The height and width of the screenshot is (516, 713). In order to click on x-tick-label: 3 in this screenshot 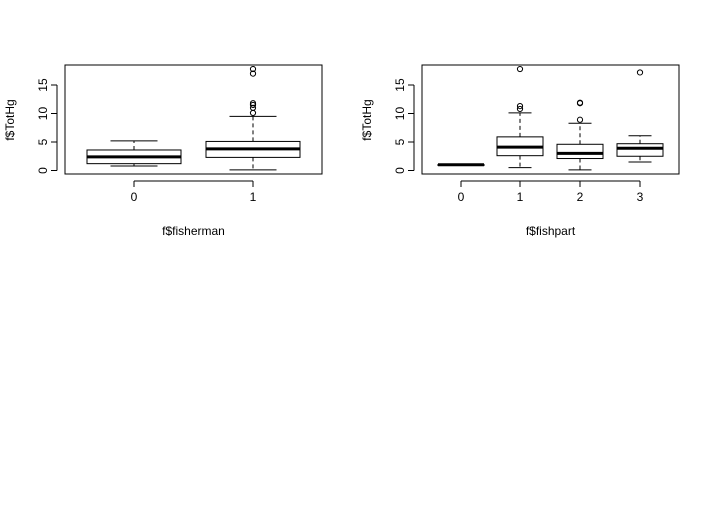, I will do `click(640, 197)`.